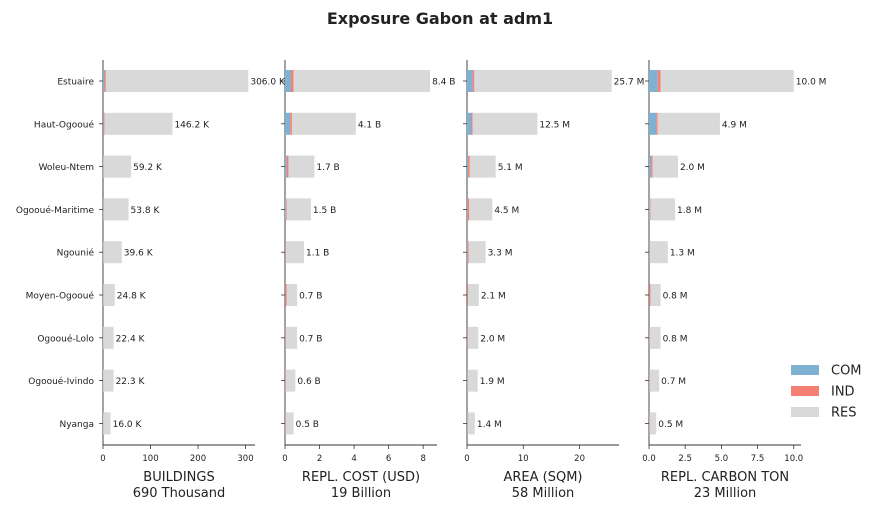  What do you see at coordinates (65, 338) in the screenshot?
I see `category-label: Ogooué-Lolo` at bounding box center [65, 338].